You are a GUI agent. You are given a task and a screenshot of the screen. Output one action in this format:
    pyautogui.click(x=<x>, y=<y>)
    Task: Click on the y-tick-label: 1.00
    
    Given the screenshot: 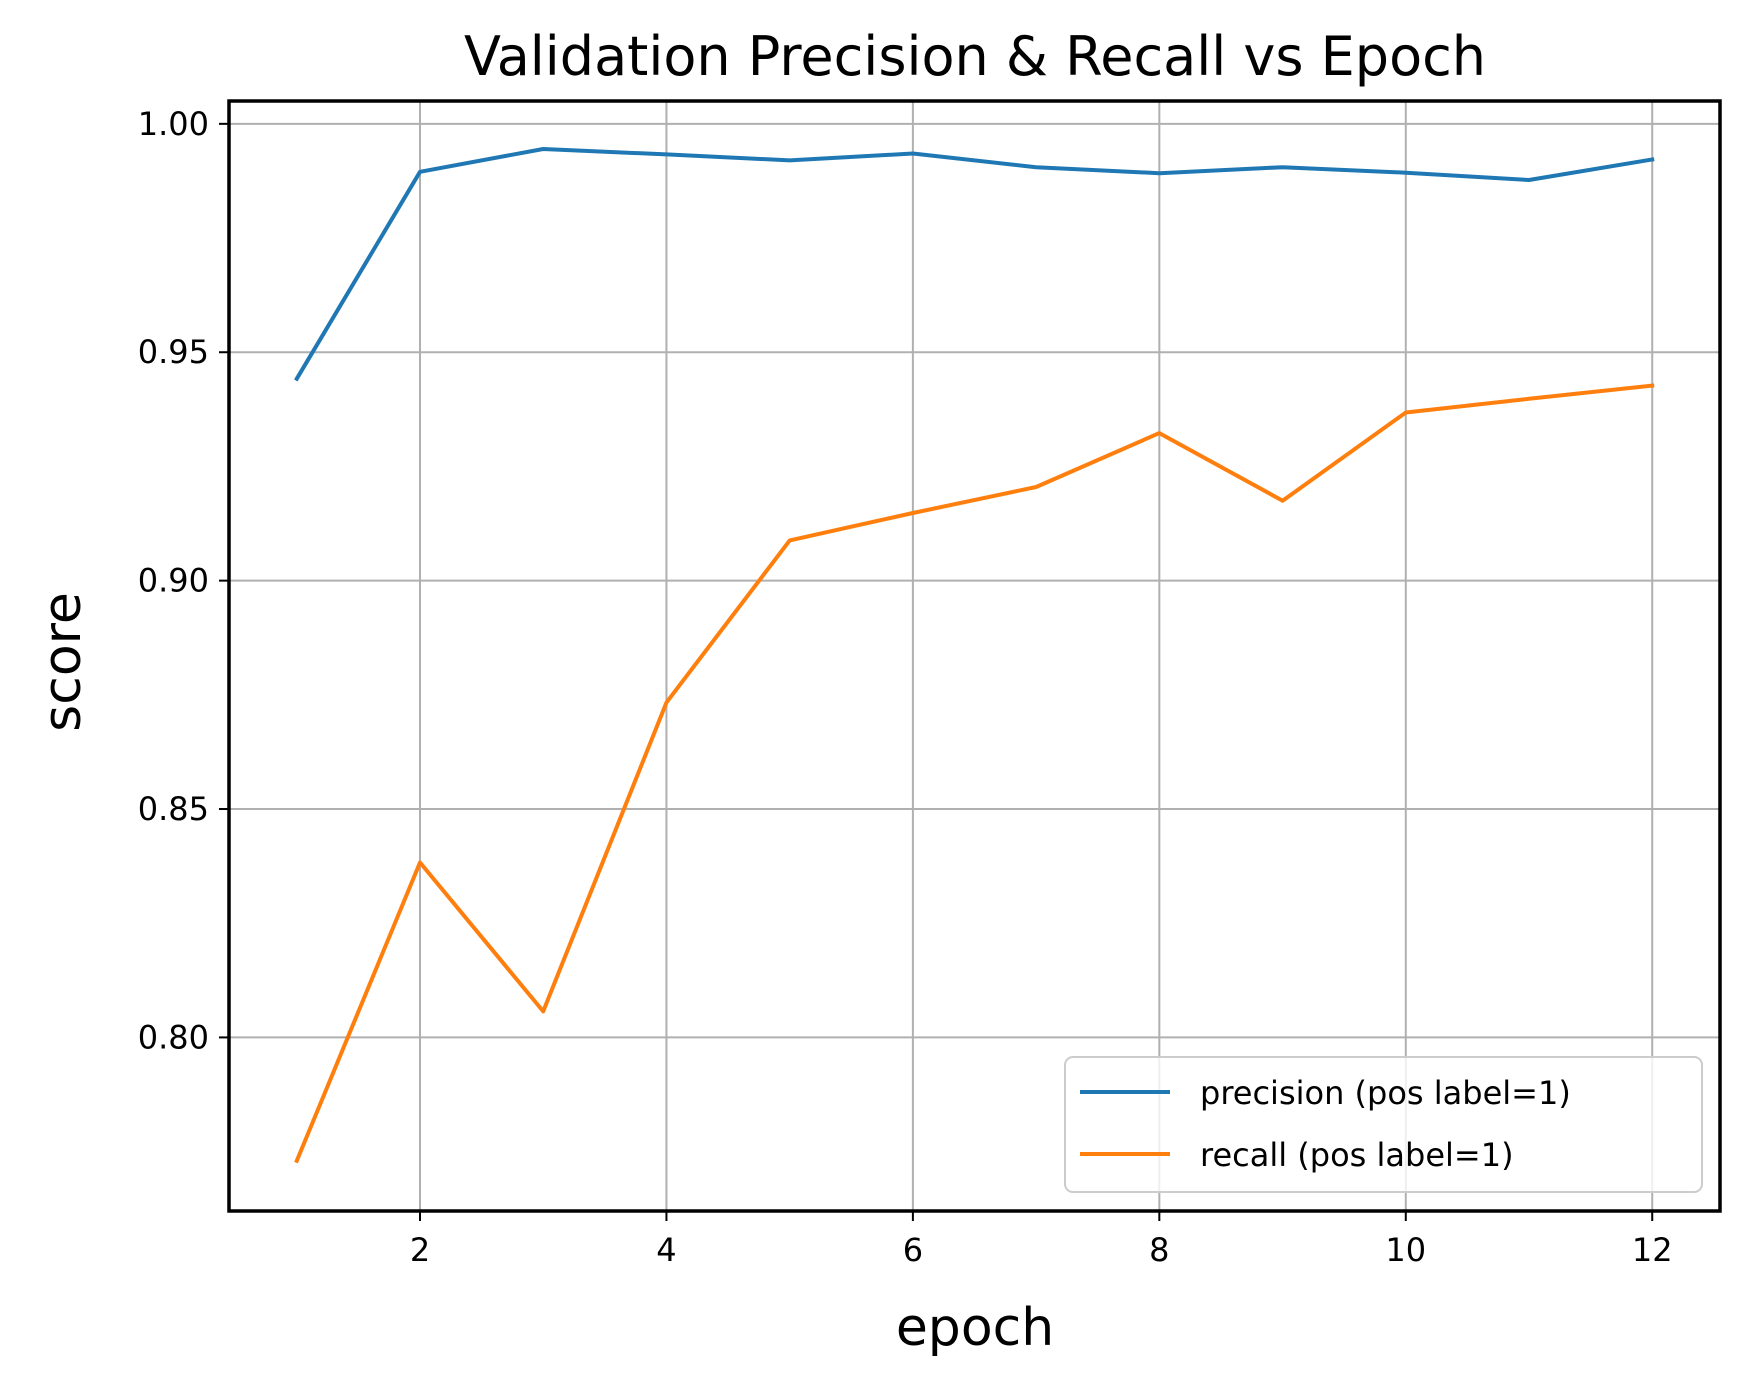 What is the action you would take?
    pyautogui.click(x=173, y=124)
    